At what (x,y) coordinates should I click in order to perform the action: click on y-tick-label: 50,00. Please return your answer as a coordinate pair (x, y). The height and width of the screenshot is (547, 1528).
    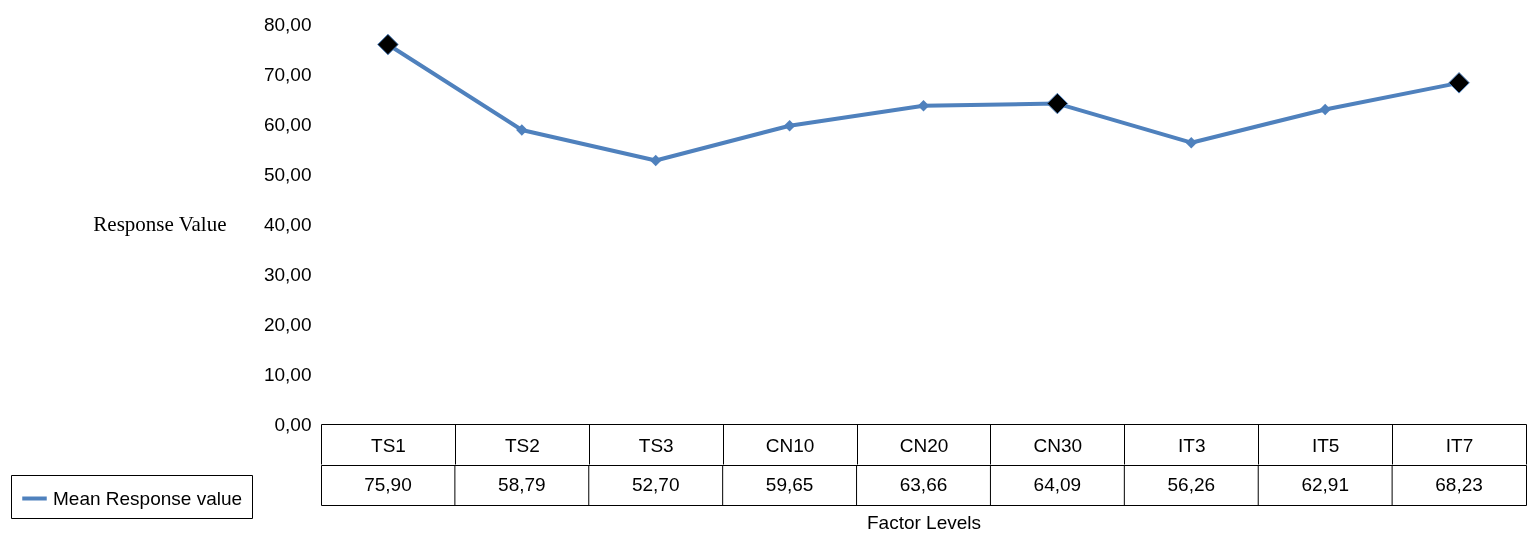
    Looking at the image, I should click on (287, 174).